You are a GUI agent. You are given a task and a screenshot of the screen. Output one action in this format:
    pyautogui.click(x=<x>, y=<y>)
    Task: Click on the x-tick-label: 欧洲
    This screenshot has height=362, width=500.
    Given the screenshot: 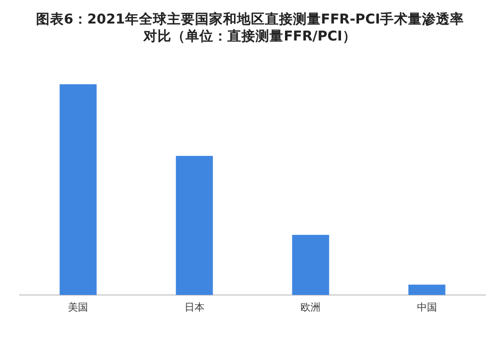 What is the action you would take?
    pyautogui.click(x=310, y=308)
    